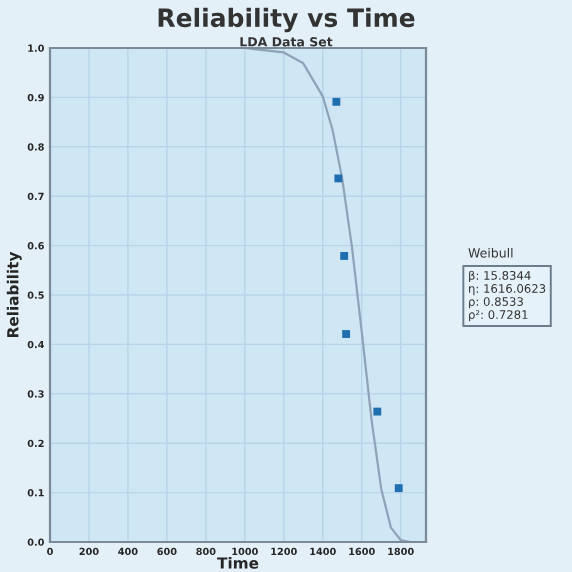 This screenshot has width=572, height=572. I want to click on chart-title: Reliability vs Time, so click(286, 20).